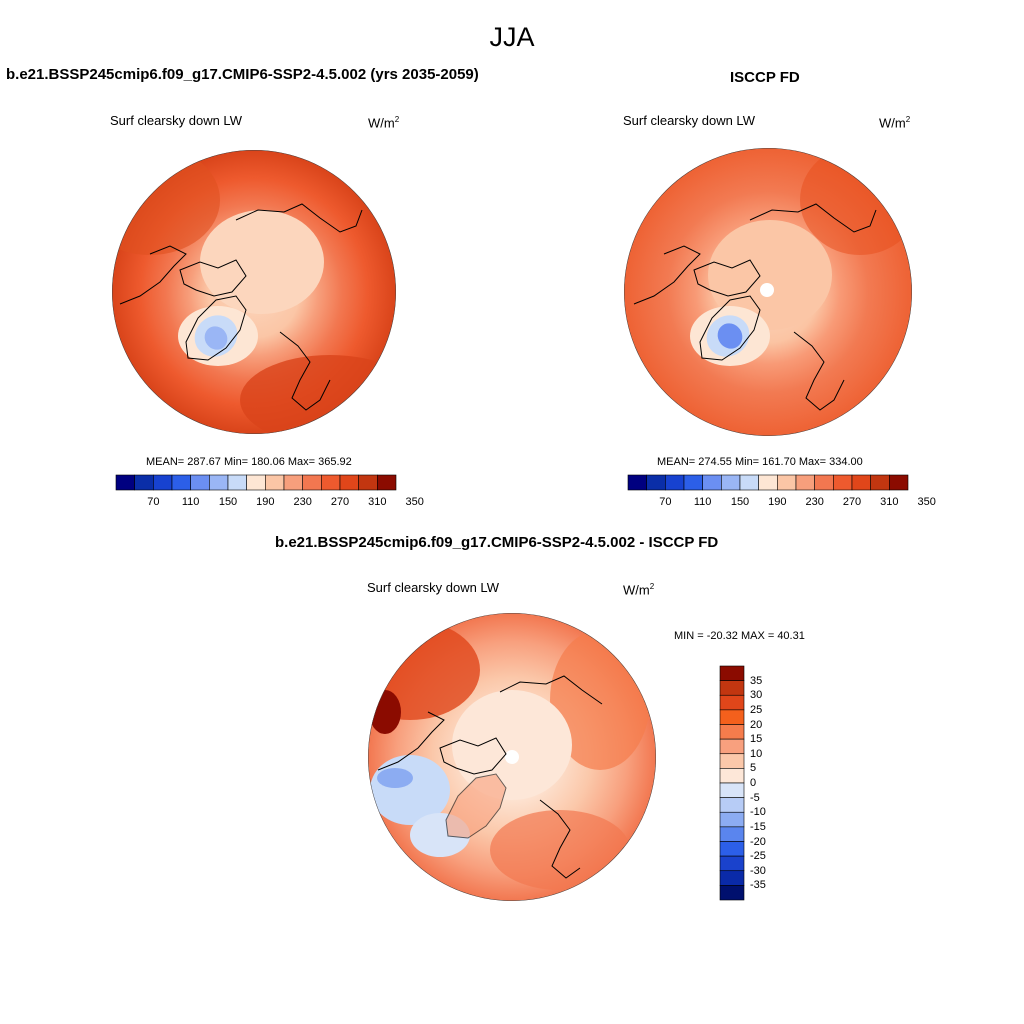 The height and width of the screenshot is (1024, 1024). What do you see at coordinates (813, 218) in the screenshot?
I see `obs-eurasia-coast` at bounding box center [813, 218].